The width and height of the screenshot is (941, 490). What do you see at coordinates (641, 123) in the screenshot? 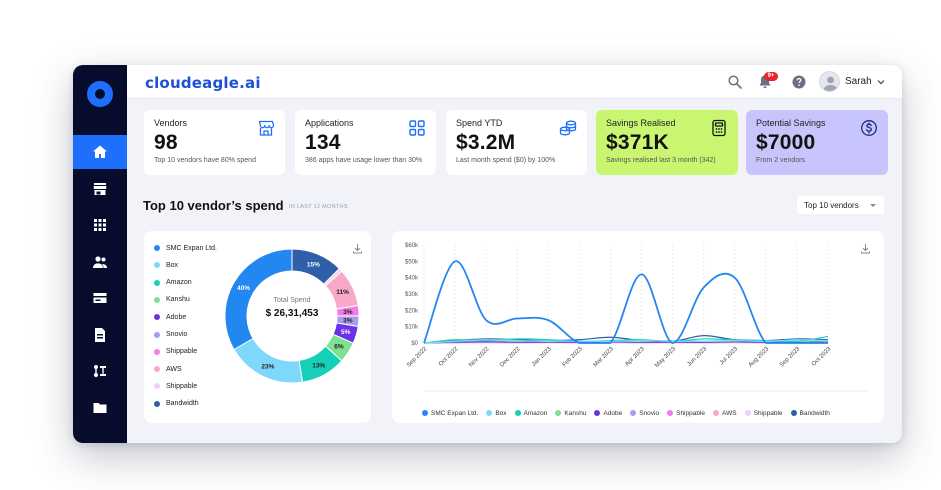
I see `card-title: Savings Realised` at bounding box center [641, 123].